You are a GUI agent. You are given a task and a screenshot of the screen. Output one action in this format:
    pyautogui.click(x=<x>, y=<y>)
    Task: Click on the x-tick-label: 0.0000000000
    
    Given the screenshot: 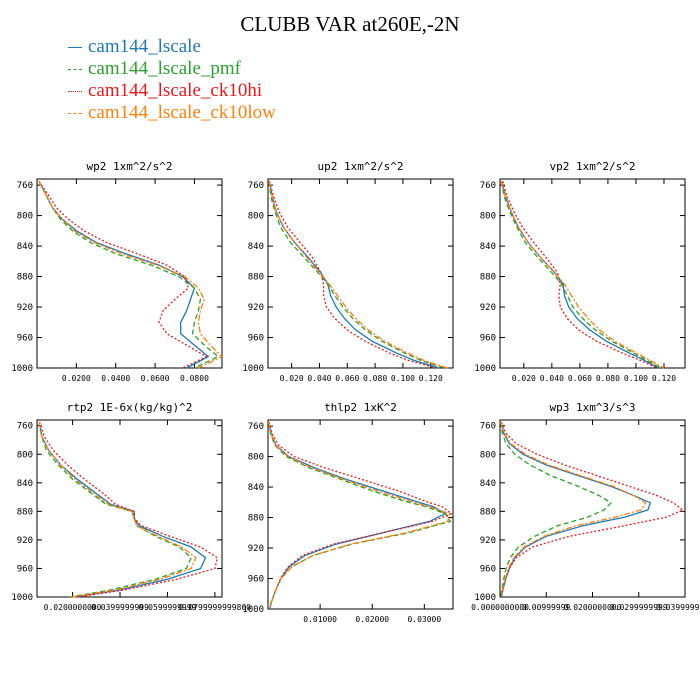 What is the action you would take?
    pyautogui.click(x=500, y=607)
    